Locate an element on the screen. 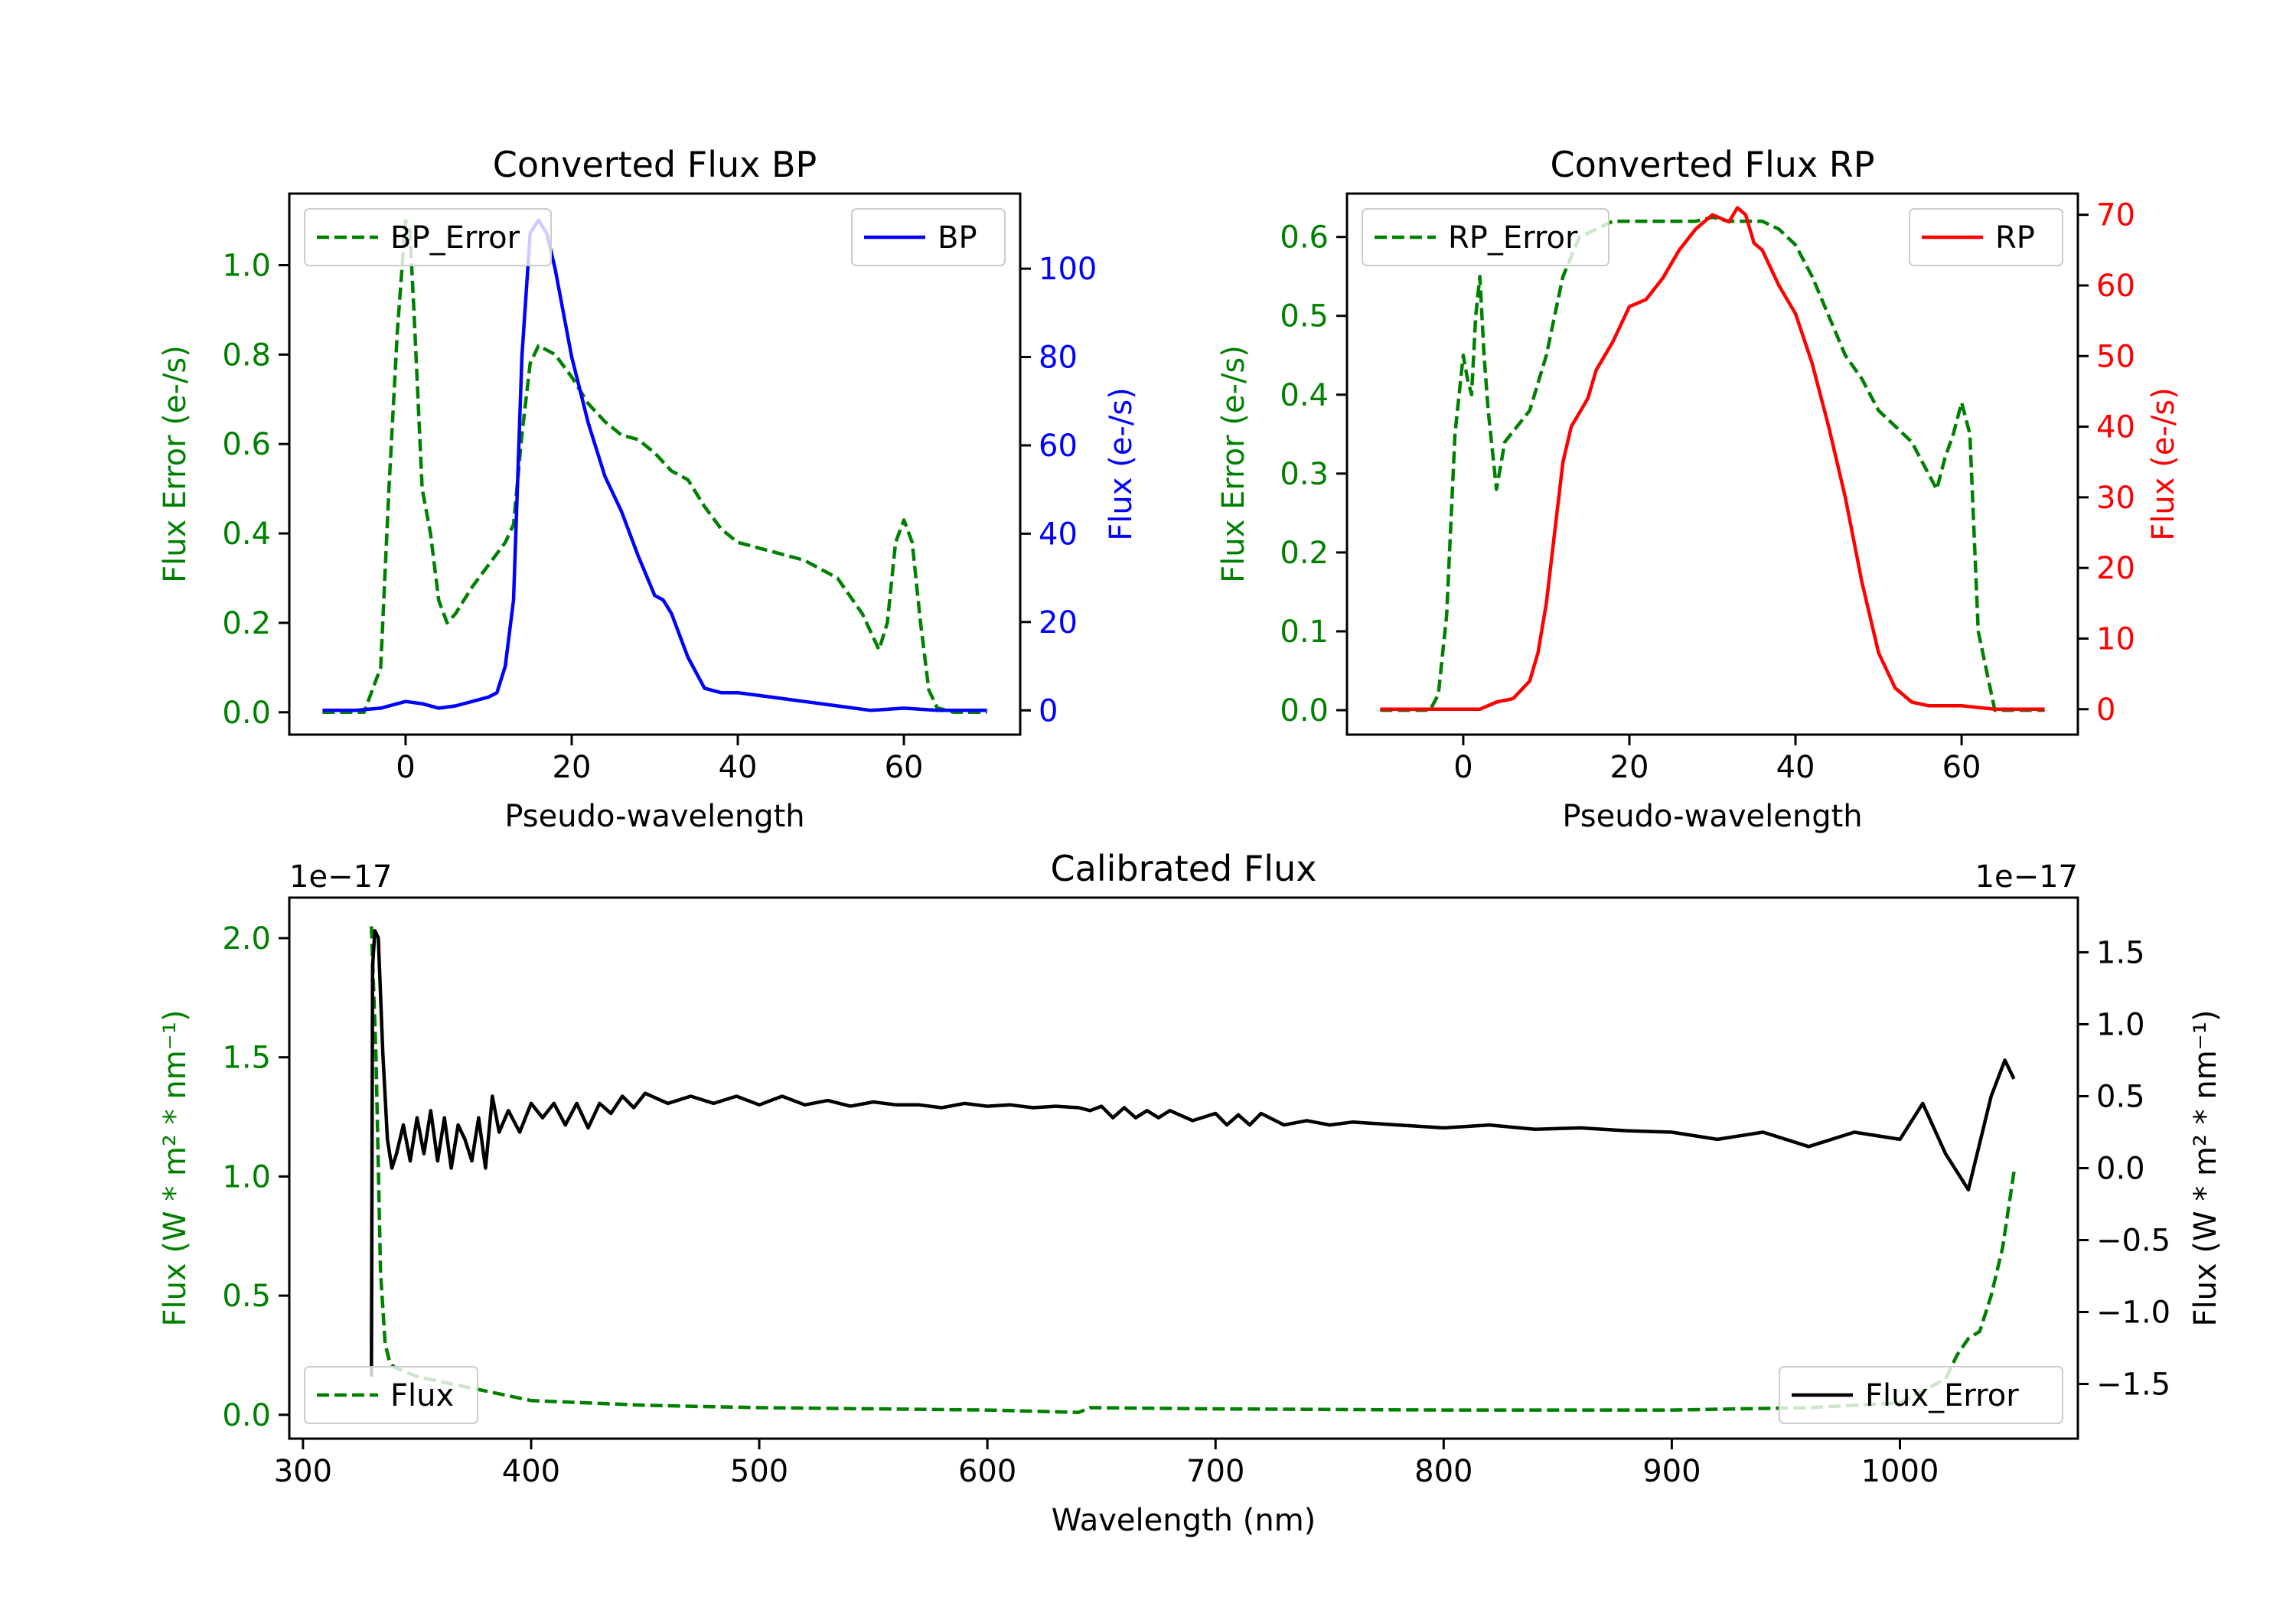  right-offset-text: 1e−17 is located at coordinates (2026, 877).